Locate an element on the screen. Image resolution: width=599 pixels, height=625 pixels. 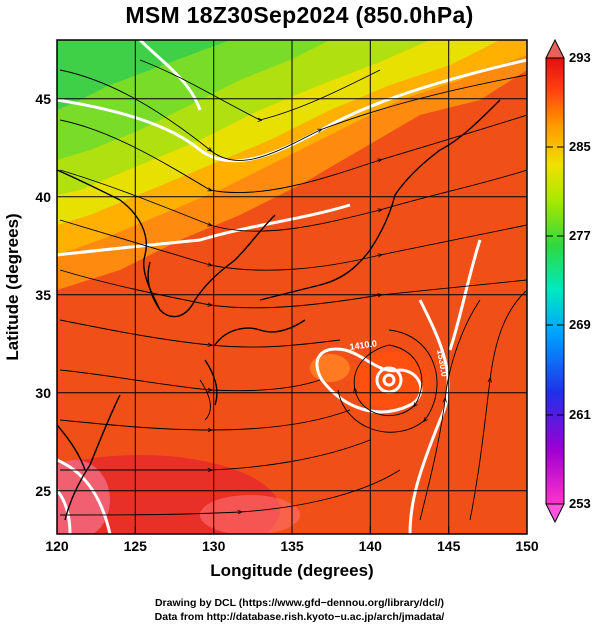
colorbar-tick-label: 285 is located at coordinates (580, 146).